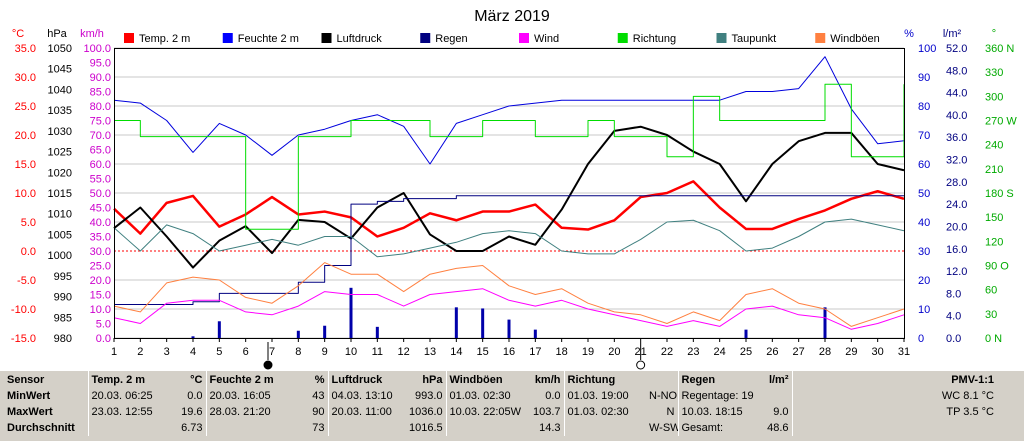 The width and height of the screenshot is (1024, 441). Describe the element at coordinates (999, 194) in the screenshot. I see `tick-label-dir: 180 S` at that location.